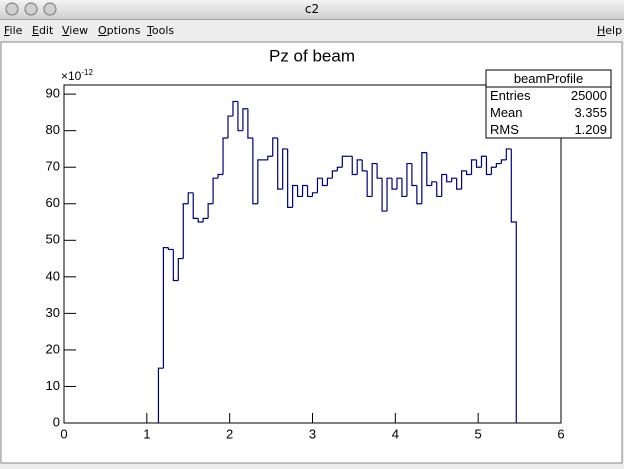 Image resolution: width=624 pixels, height=469 pixels. What do you see at coordinates (63, 433) in the screenshot?
I see `x-tick-label: 0` at bounding box center [63, 433].